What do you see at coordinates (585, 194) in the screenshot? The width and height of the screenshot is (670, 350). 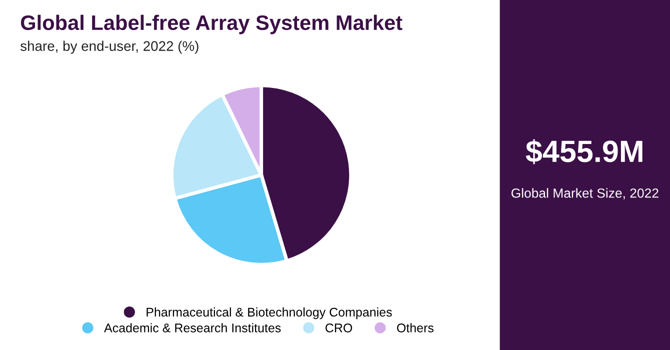 I see `text: Global Market Size, 2022` at bounding box center [585, 194].